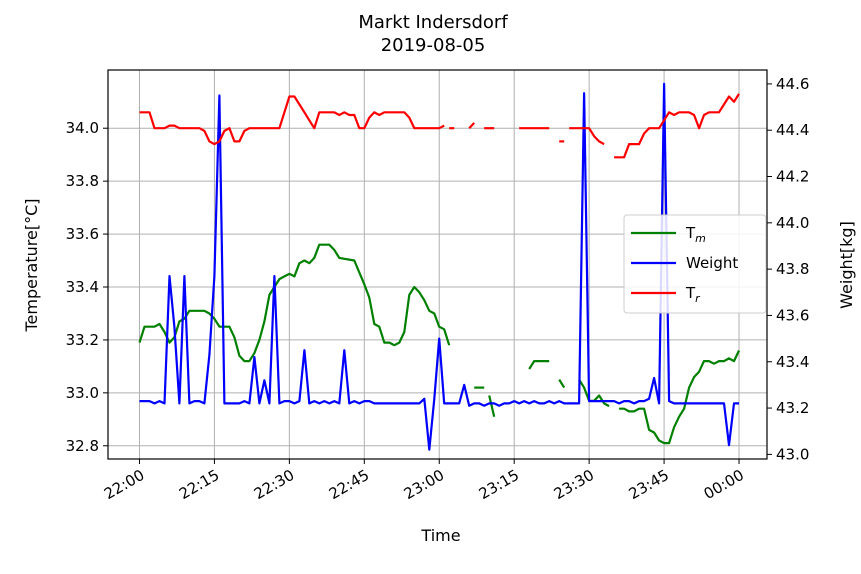 The height and width of the screenshot is (574, 861). What do you see at coordinates (695, 234) in the screenshot?
I see `legend-label: Tm` at bounding box center [695, 234].